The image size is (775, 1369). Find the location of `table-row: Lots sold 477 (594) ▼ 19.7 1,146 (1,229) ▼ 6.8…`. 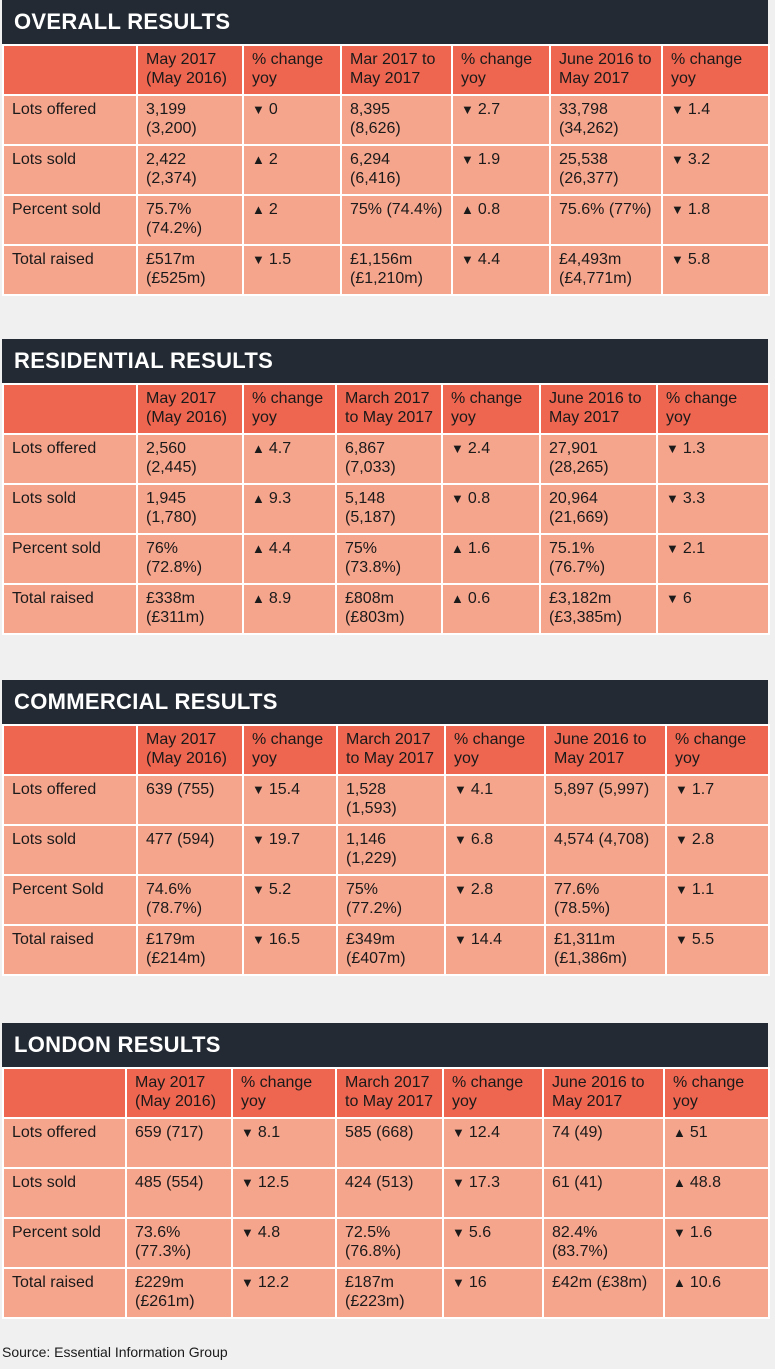

table-row: Lots sold 477 (594) ▼ 19.7 1,146 (1,229) ▼ 6.8… is located at coordinates (386, 850).